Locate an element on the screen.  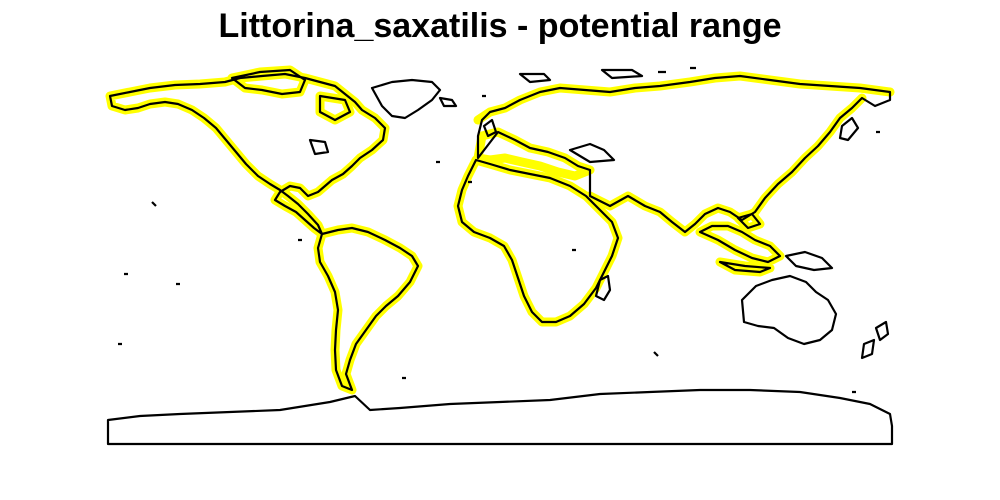
outline-japan is located at coordinates (849, 129).